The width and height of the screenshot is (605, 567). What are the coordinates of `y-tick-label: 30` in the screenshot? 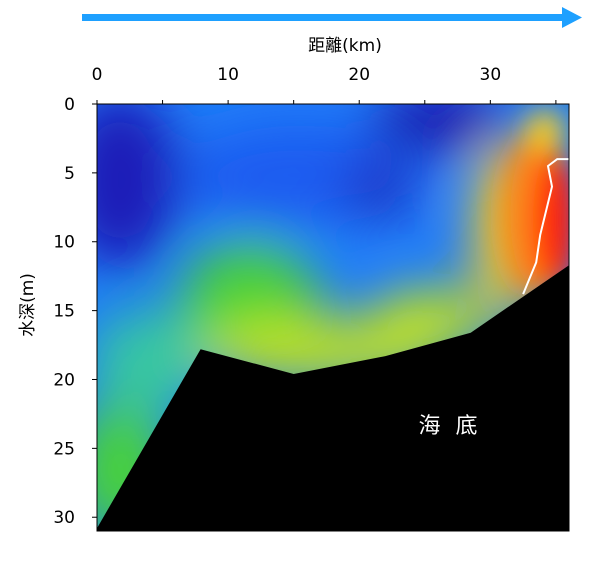 It's located at (64, 518).